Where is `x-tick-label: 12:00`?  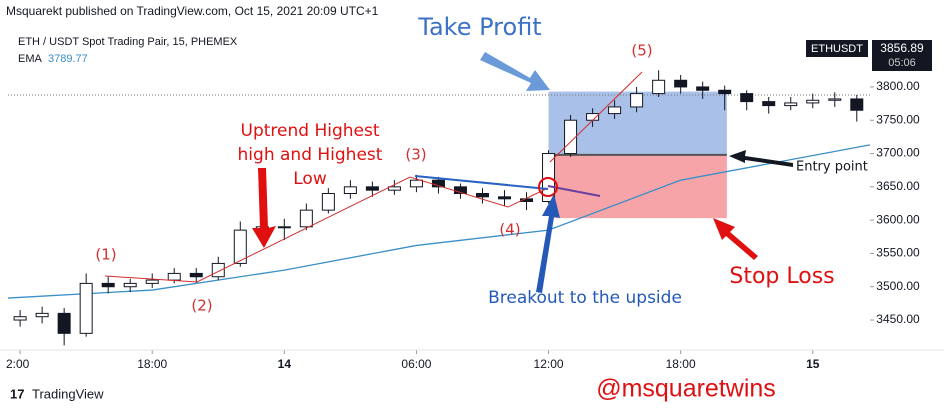 x-tick-label: 12:00 is located at coordinates (549, 364).